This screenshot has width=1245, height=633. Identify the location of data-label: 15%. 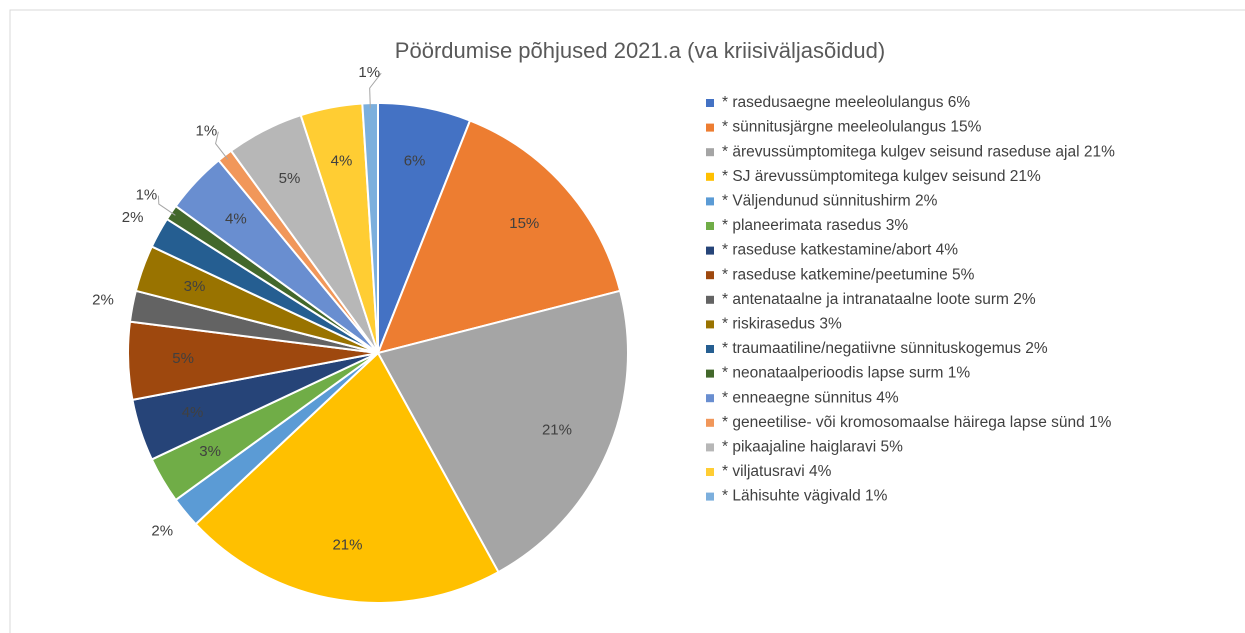
(524, 223).